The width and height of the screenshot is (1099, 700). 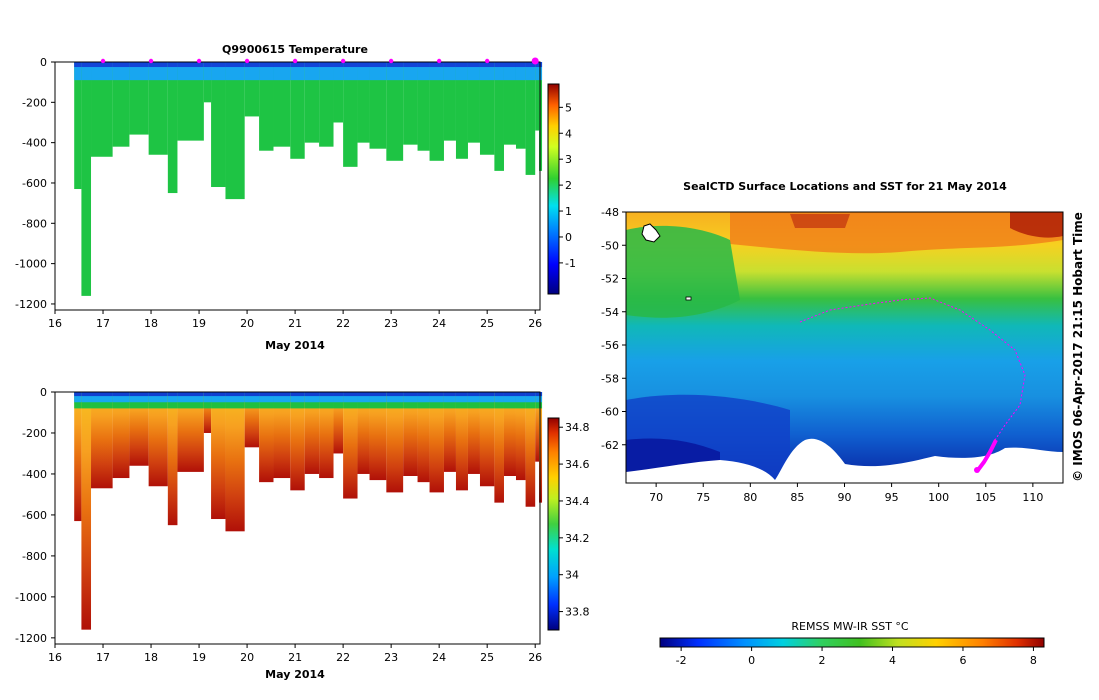 What do you see at coordinates (487, 323) in the screenshot?
I see `x-tick-label: 25` at bounding box center [487, 323].